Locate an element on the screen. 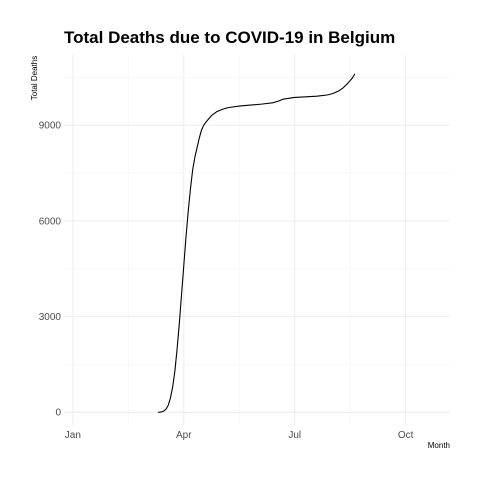  x-tick-label: Jan is located at coordinates (73, 435).